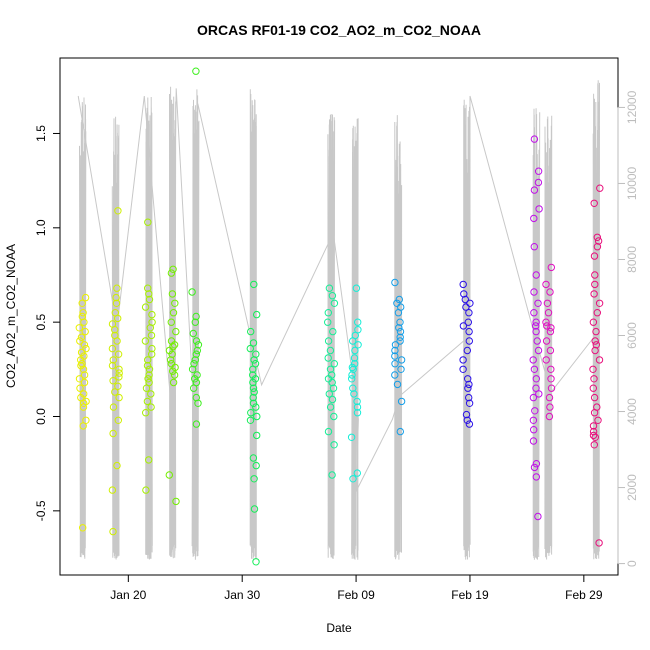 This screenshot has height=650, width=650. Describe the element at coordinates (584, 595) in the screenshot. I see `x-tick-label: Feb 29` at that location.